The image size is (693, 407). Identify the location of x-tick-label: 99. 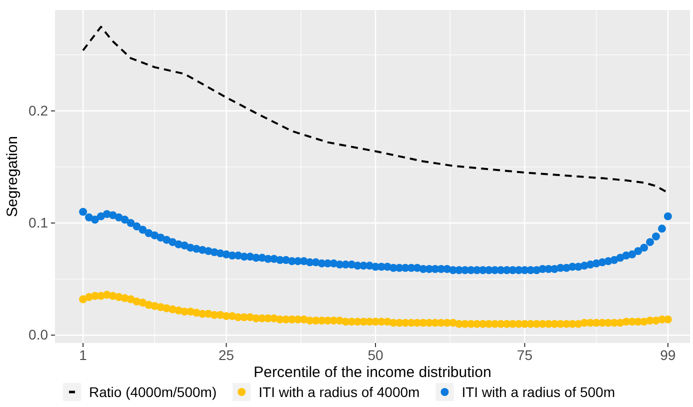
(668, 354).